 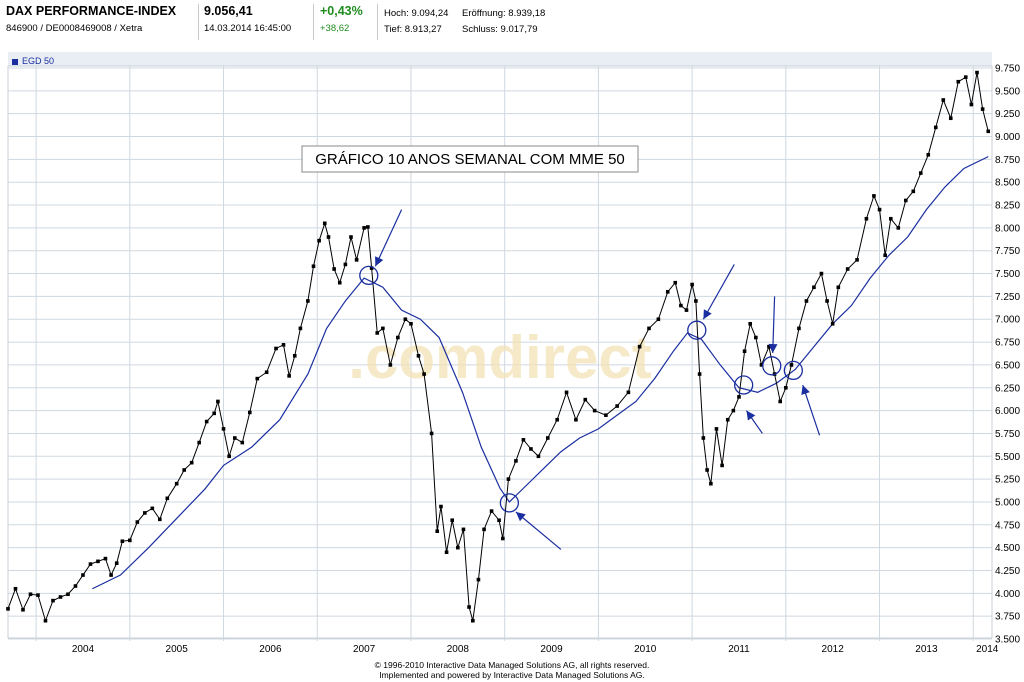 What do you see at coordinates (470, 159) in the screenshot?
I see `annotation-box` at bounding box center [470, 159].